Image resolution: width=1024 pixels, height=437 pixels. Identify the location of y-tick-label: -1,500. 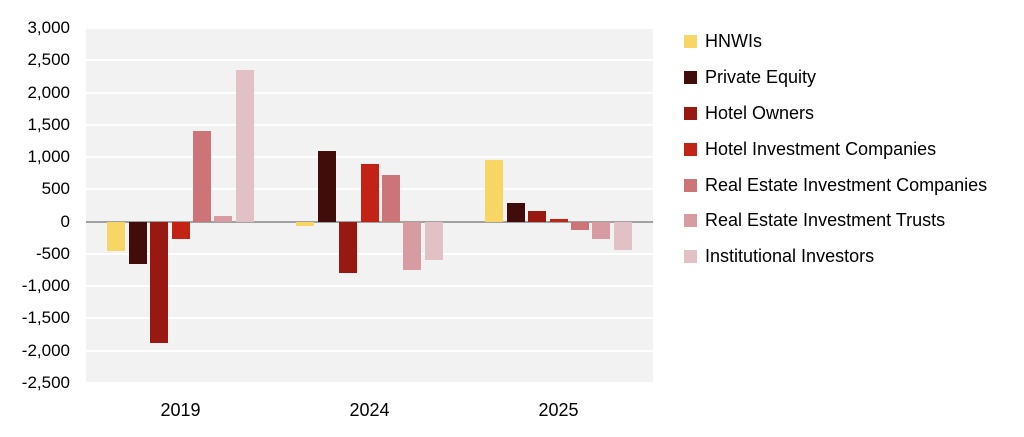
(45, 318).